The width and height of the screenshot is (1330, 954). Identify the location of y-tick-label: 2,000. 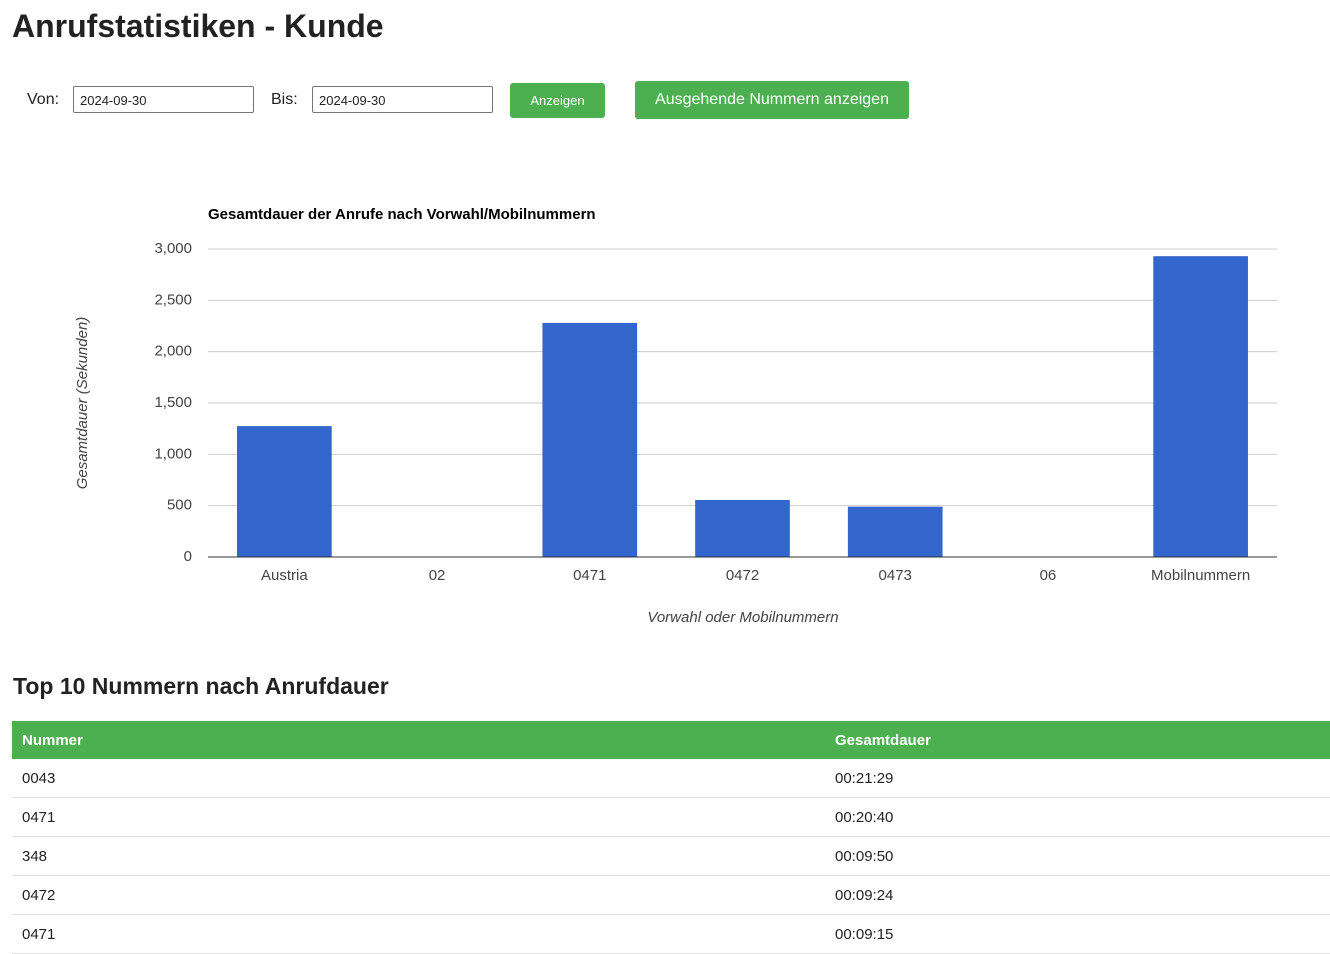
(173, 351).